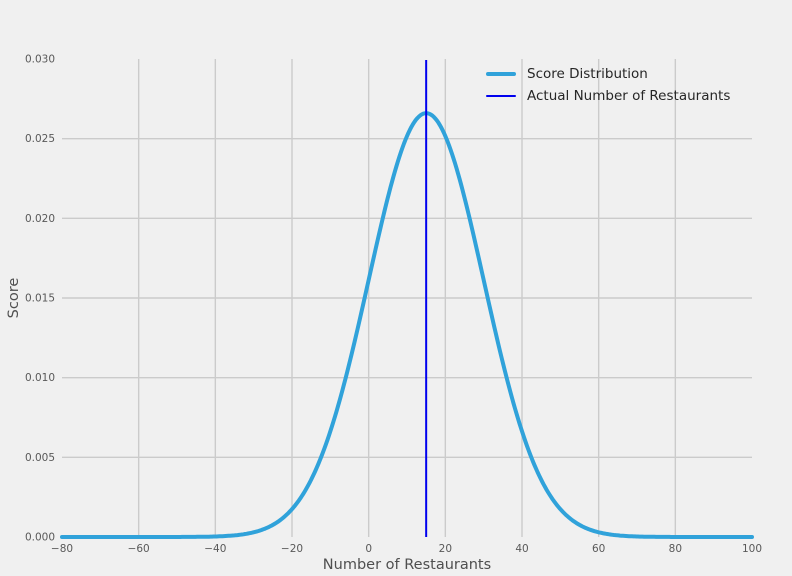 The height and width of the screenshot is (576, 792). I want to click on x-tick-label: 60, so click(598, 549).